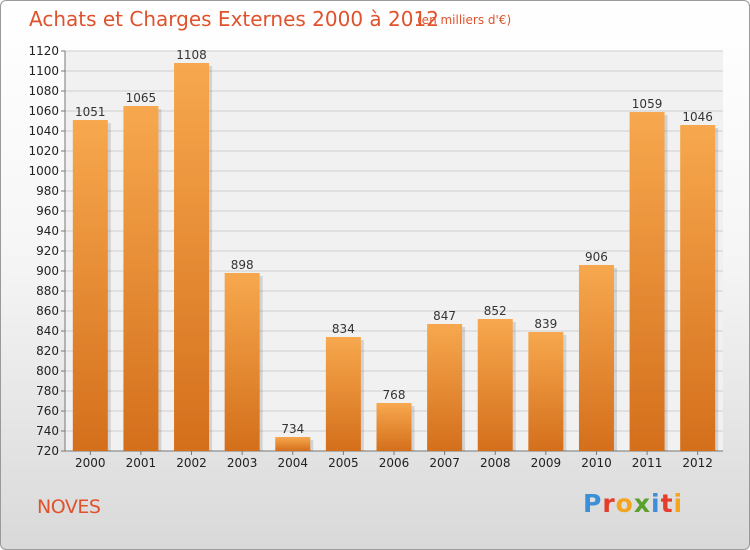  Describe the element at coordinates (647, 463) in the screenshot. I see `x-tick-label: 2011` at that location.